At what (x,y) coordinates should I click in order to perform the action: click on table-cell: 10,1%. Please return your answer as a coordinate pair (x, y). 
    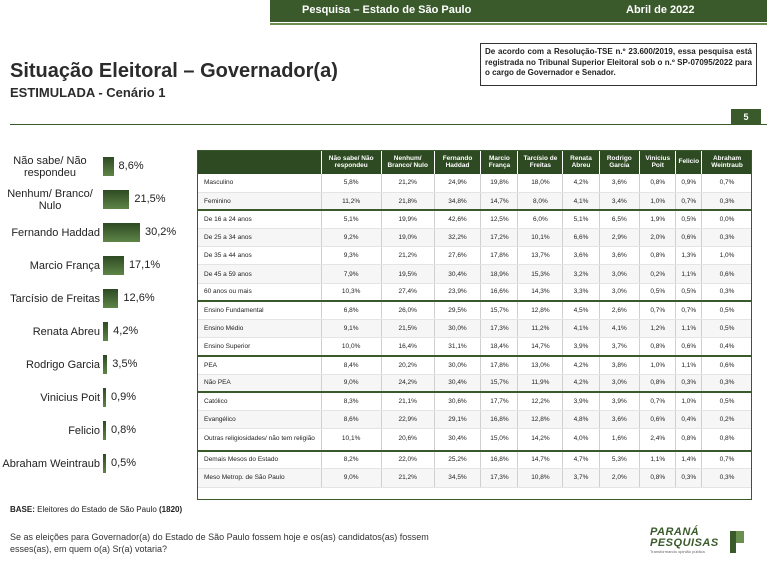
    Looking at the image, I should click on (540, 238).